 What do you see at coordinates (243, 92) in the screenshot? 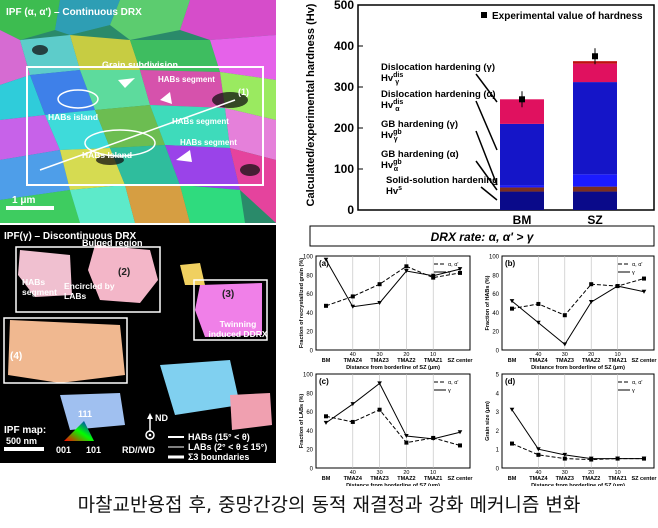
I see `label-line-1: (1)` at bounding box center [243, 92].